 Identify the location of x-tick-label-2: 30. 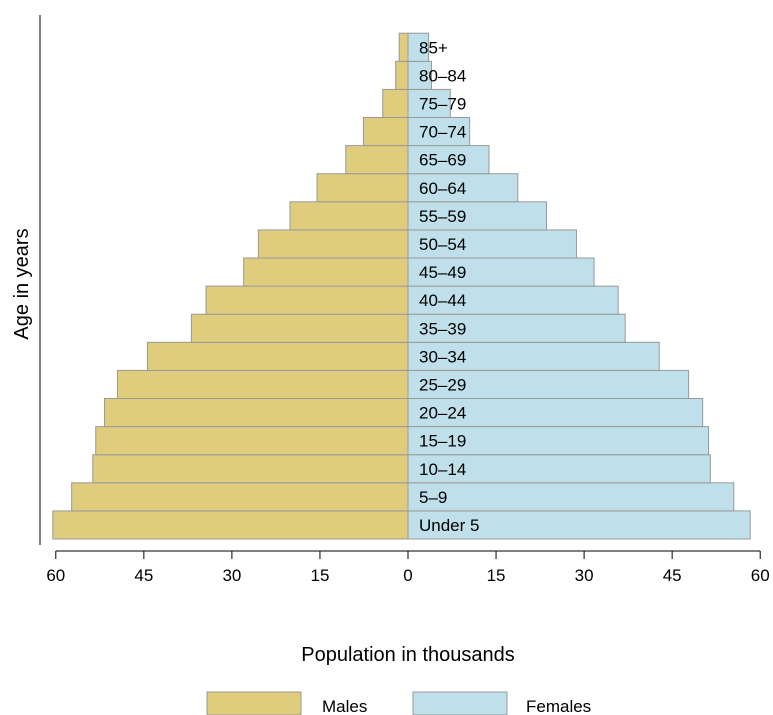
(231, 575).